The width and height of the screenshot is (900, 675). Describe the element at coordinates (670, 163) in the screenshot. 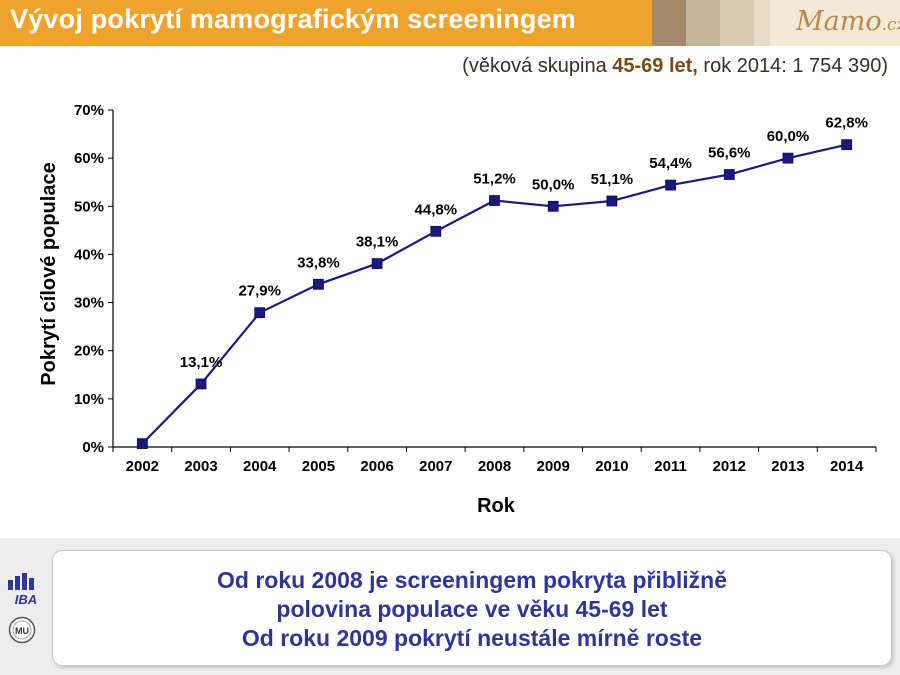

I see `data-label: 54,4%` at that location.